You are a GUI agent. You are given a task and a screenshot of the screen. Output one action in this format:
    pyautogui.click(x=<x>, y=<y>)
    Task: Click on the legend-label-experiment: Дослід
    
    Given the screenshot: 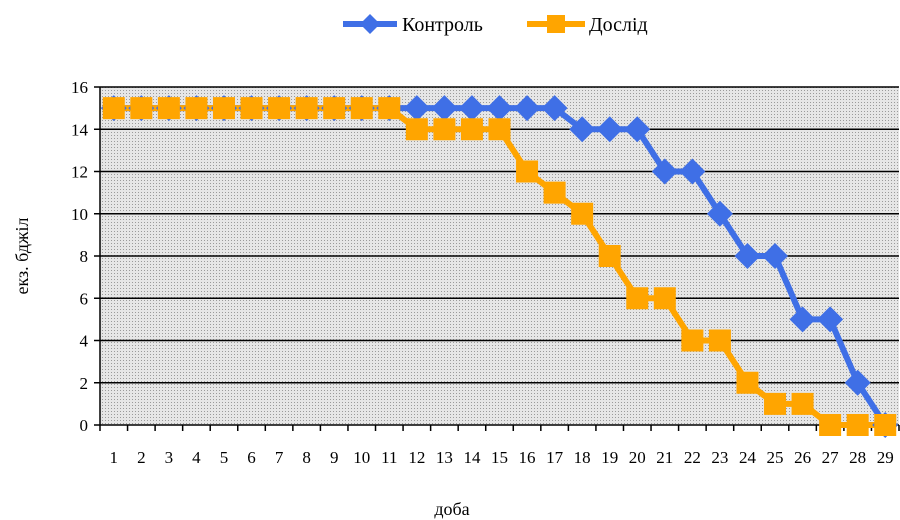 What is the action you would take?
    pyautogui.click(x=618, y=25)
    